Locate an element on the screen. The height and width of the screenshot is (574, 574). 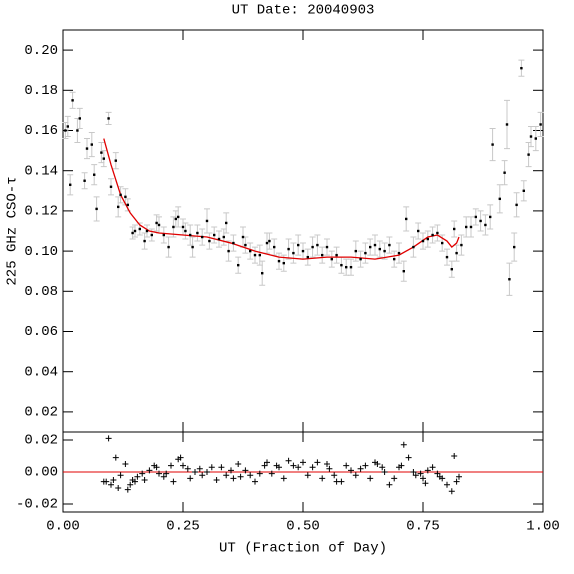
y-tick-label: 0.04 is located at coordinates (41, 372).